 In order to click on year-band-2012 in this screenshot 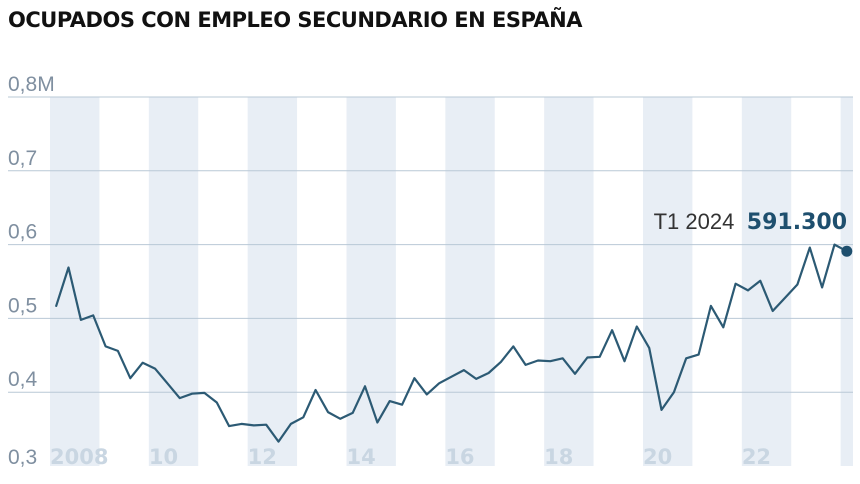, I will do `click(272, 281)`.